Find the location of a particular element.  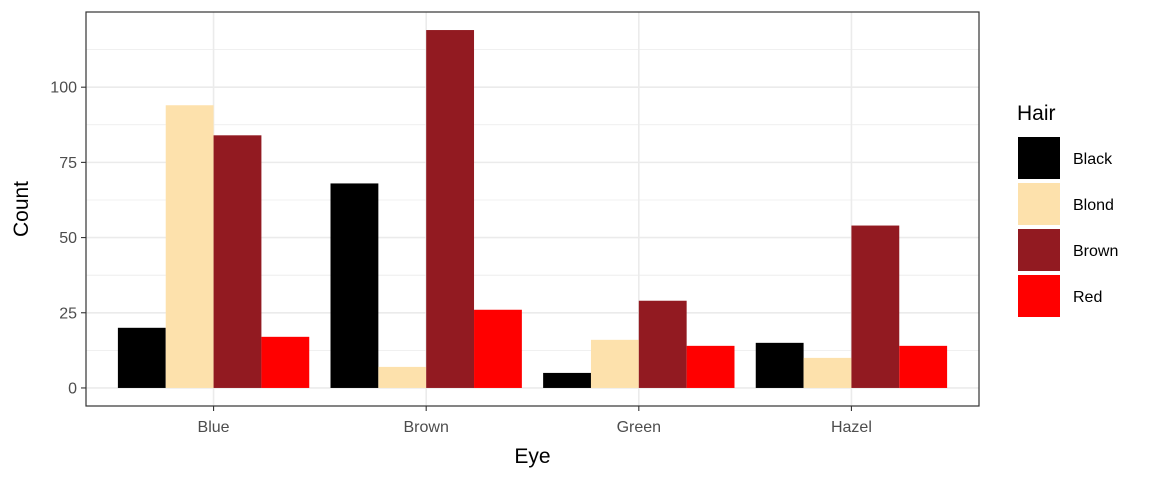

y-axis-title: Count is located at coordinates (21, 209).